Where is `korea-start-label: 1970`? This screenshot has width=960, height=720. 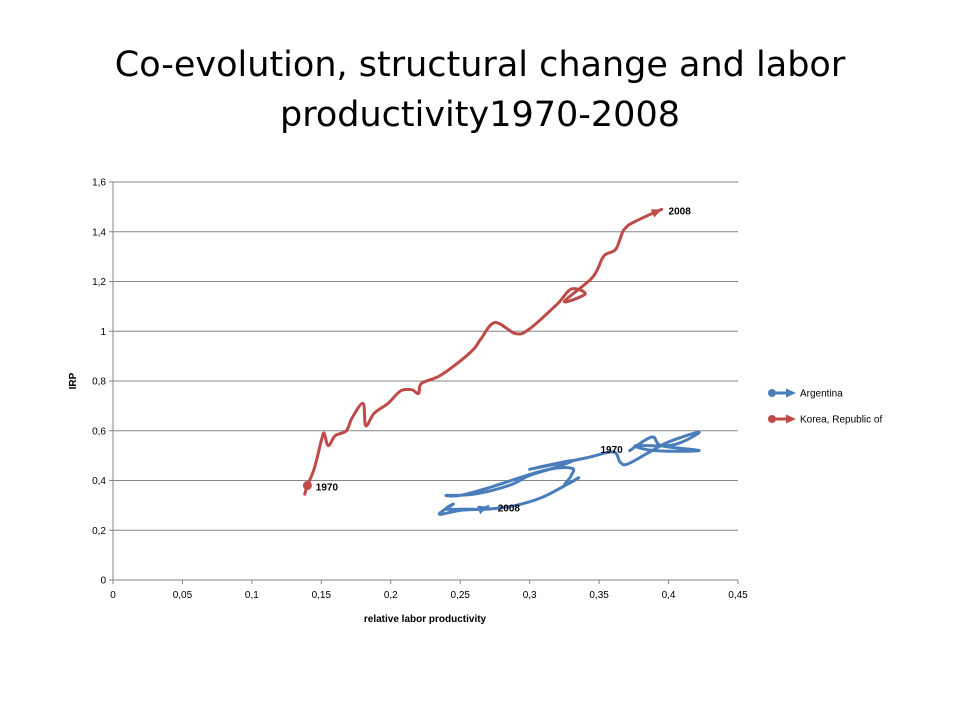
korea-start-label: 1970 is located at coordinates (327, 487).